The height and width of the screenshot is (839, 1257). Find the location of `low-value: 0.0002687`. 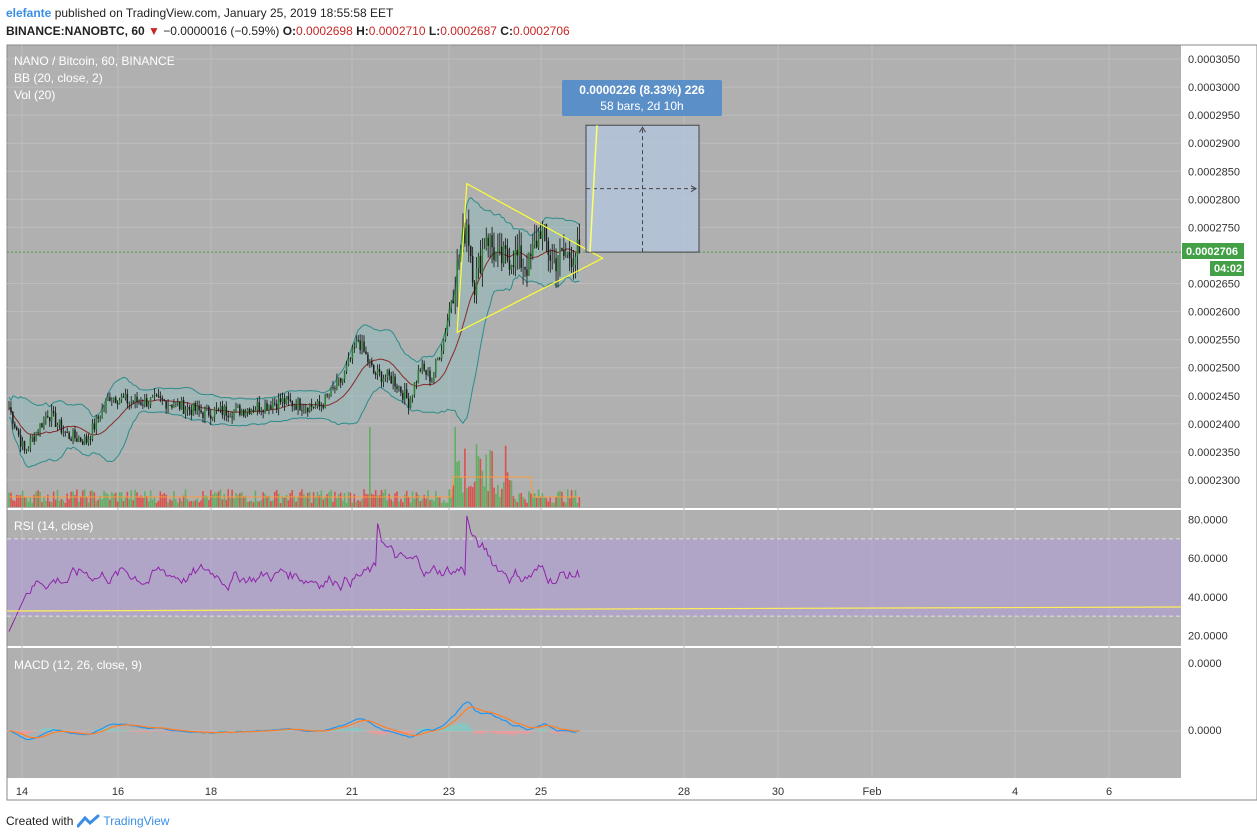

low-value: 0.0002687 is located at coordinates (468, 31).